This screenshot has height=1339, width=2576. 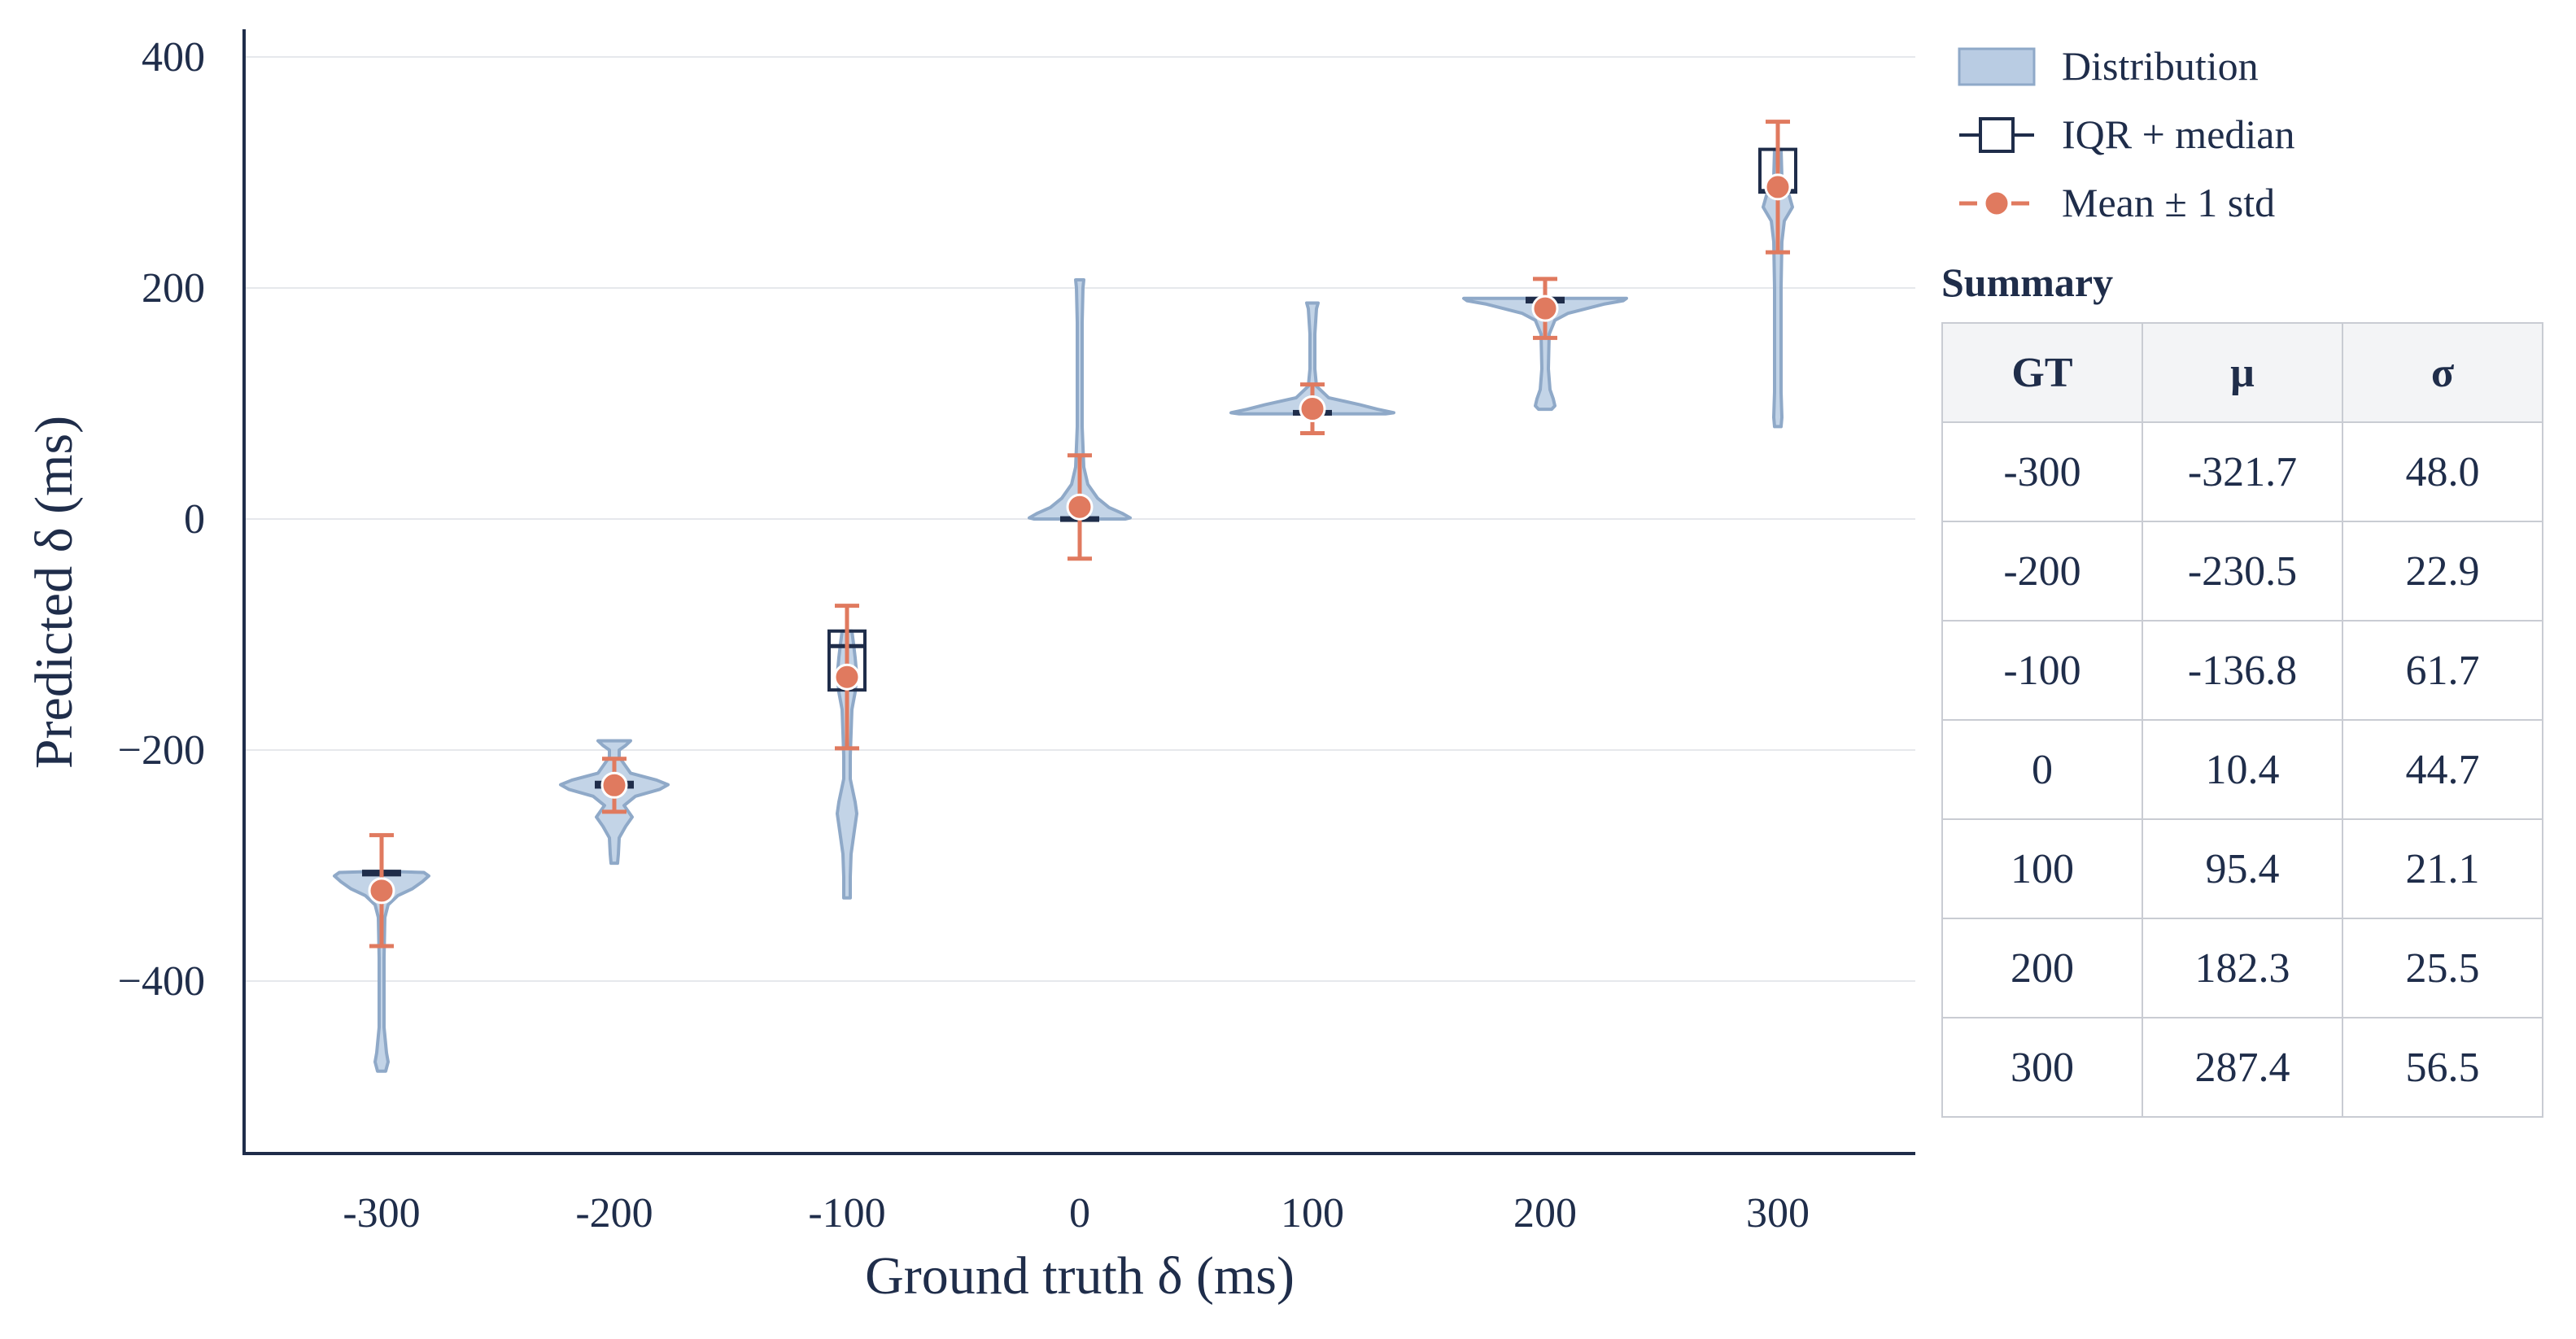 What do you see at coordinates (2178, 134) in the screenshot?
I see `legend-iqr-label: IQR + median` at bounding box center [2178, 134].